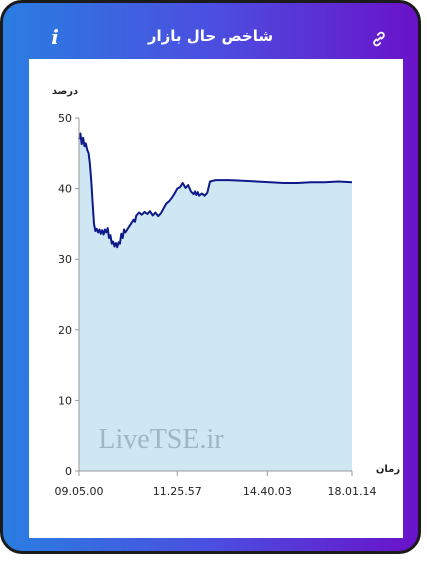 Image resolution: width=427 pixels, height=574 pixels. I want to click on y-tick-label: 10, so click(65, 400).